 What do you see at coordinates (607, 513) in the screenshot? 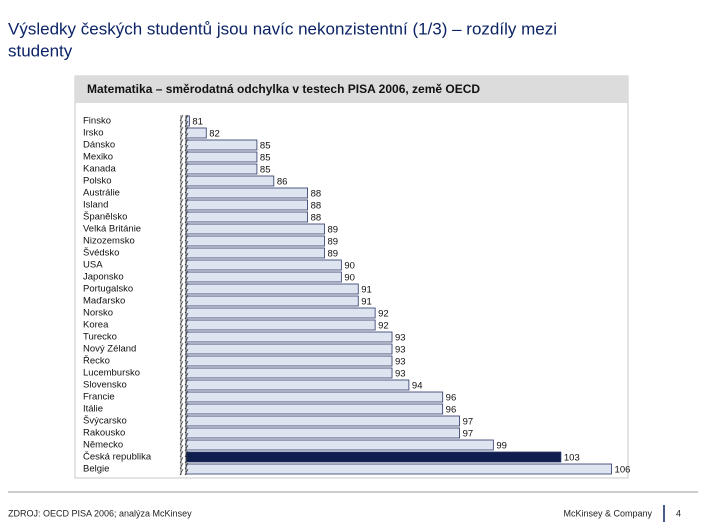
I see `company: McKinsey & Company` at bounding box center [607, 513].